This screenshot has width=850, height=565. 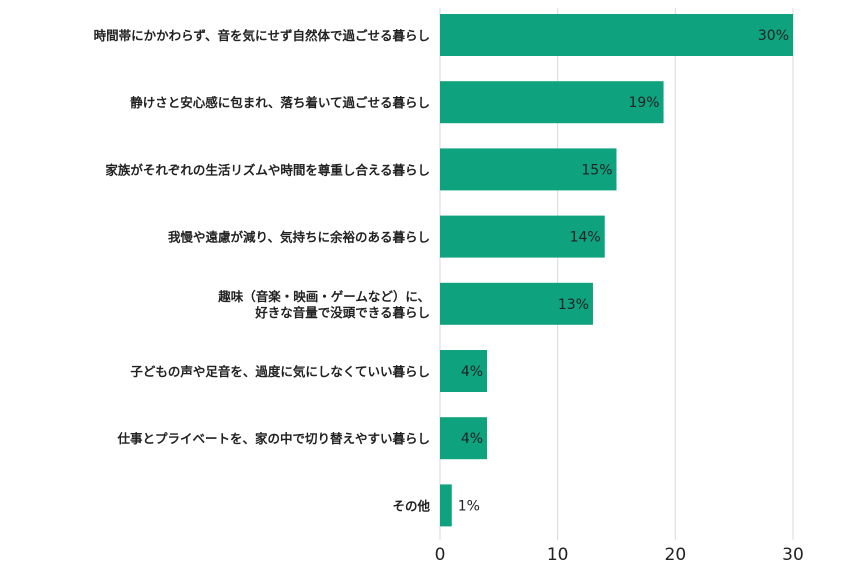 I want to click on data-label: 30%, so click(x=773, y=36).